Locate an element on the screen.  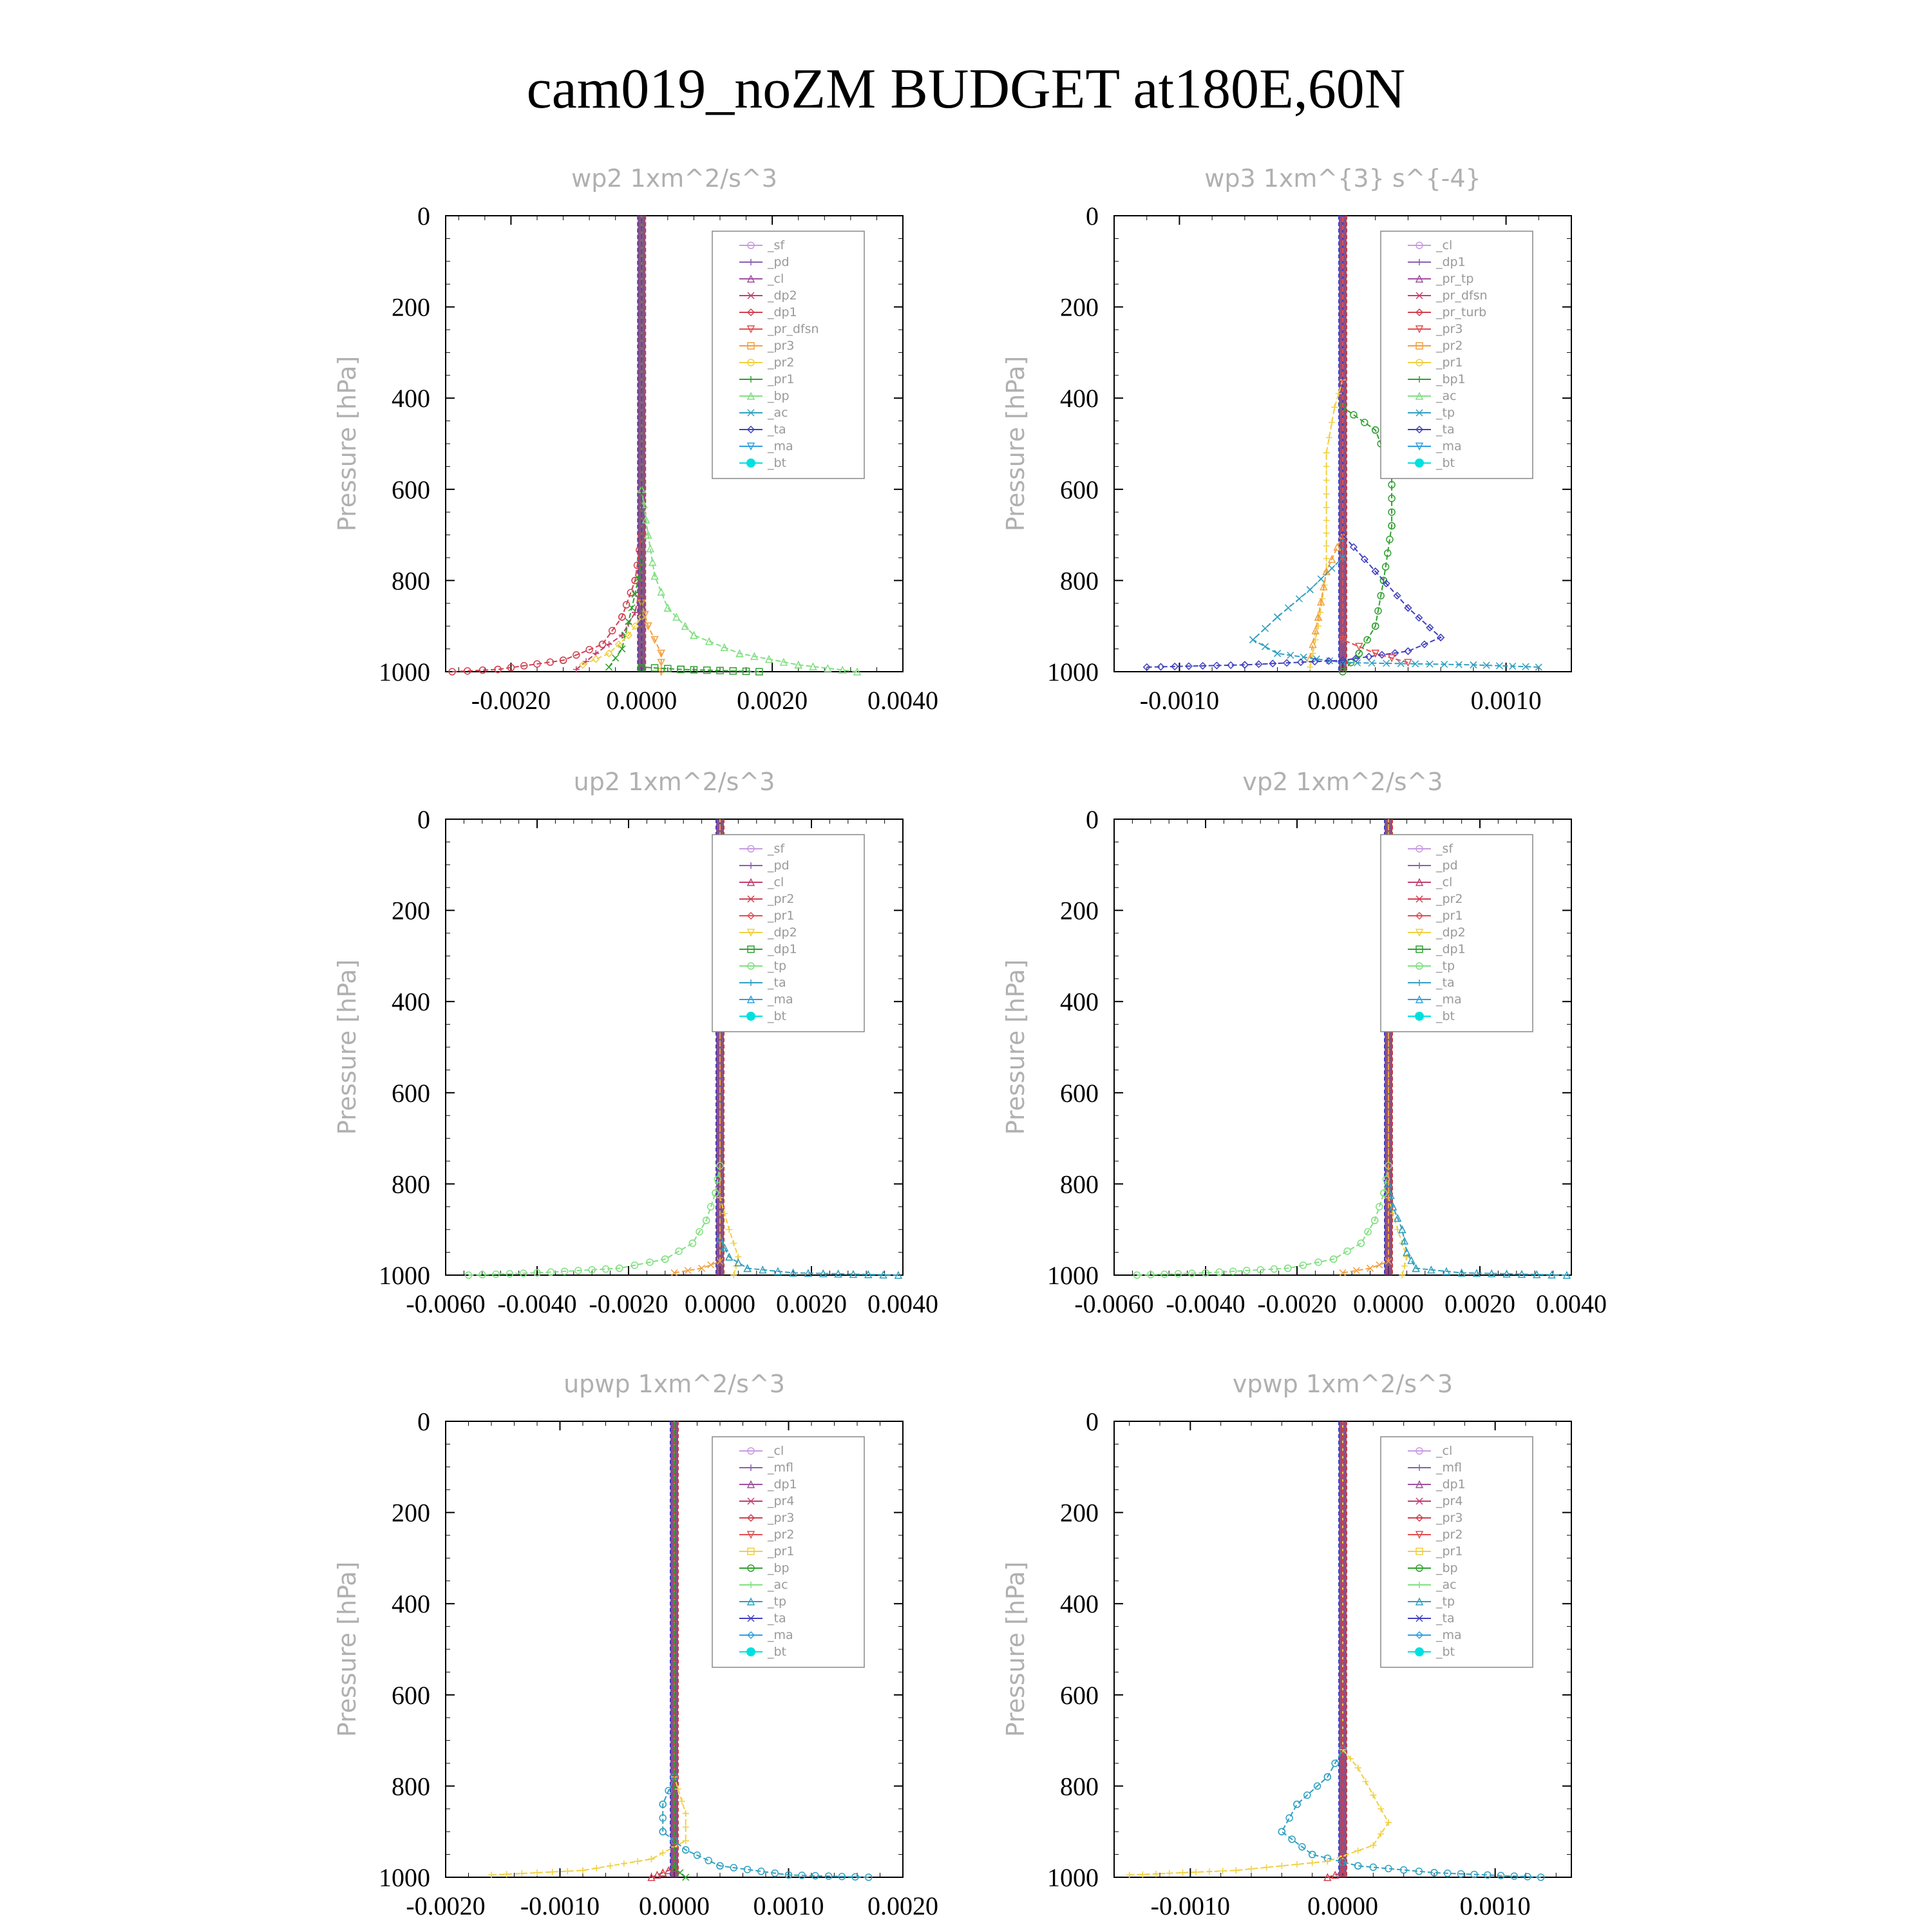
legend-entry: _dp2 is located at coordinates (1450, 933).